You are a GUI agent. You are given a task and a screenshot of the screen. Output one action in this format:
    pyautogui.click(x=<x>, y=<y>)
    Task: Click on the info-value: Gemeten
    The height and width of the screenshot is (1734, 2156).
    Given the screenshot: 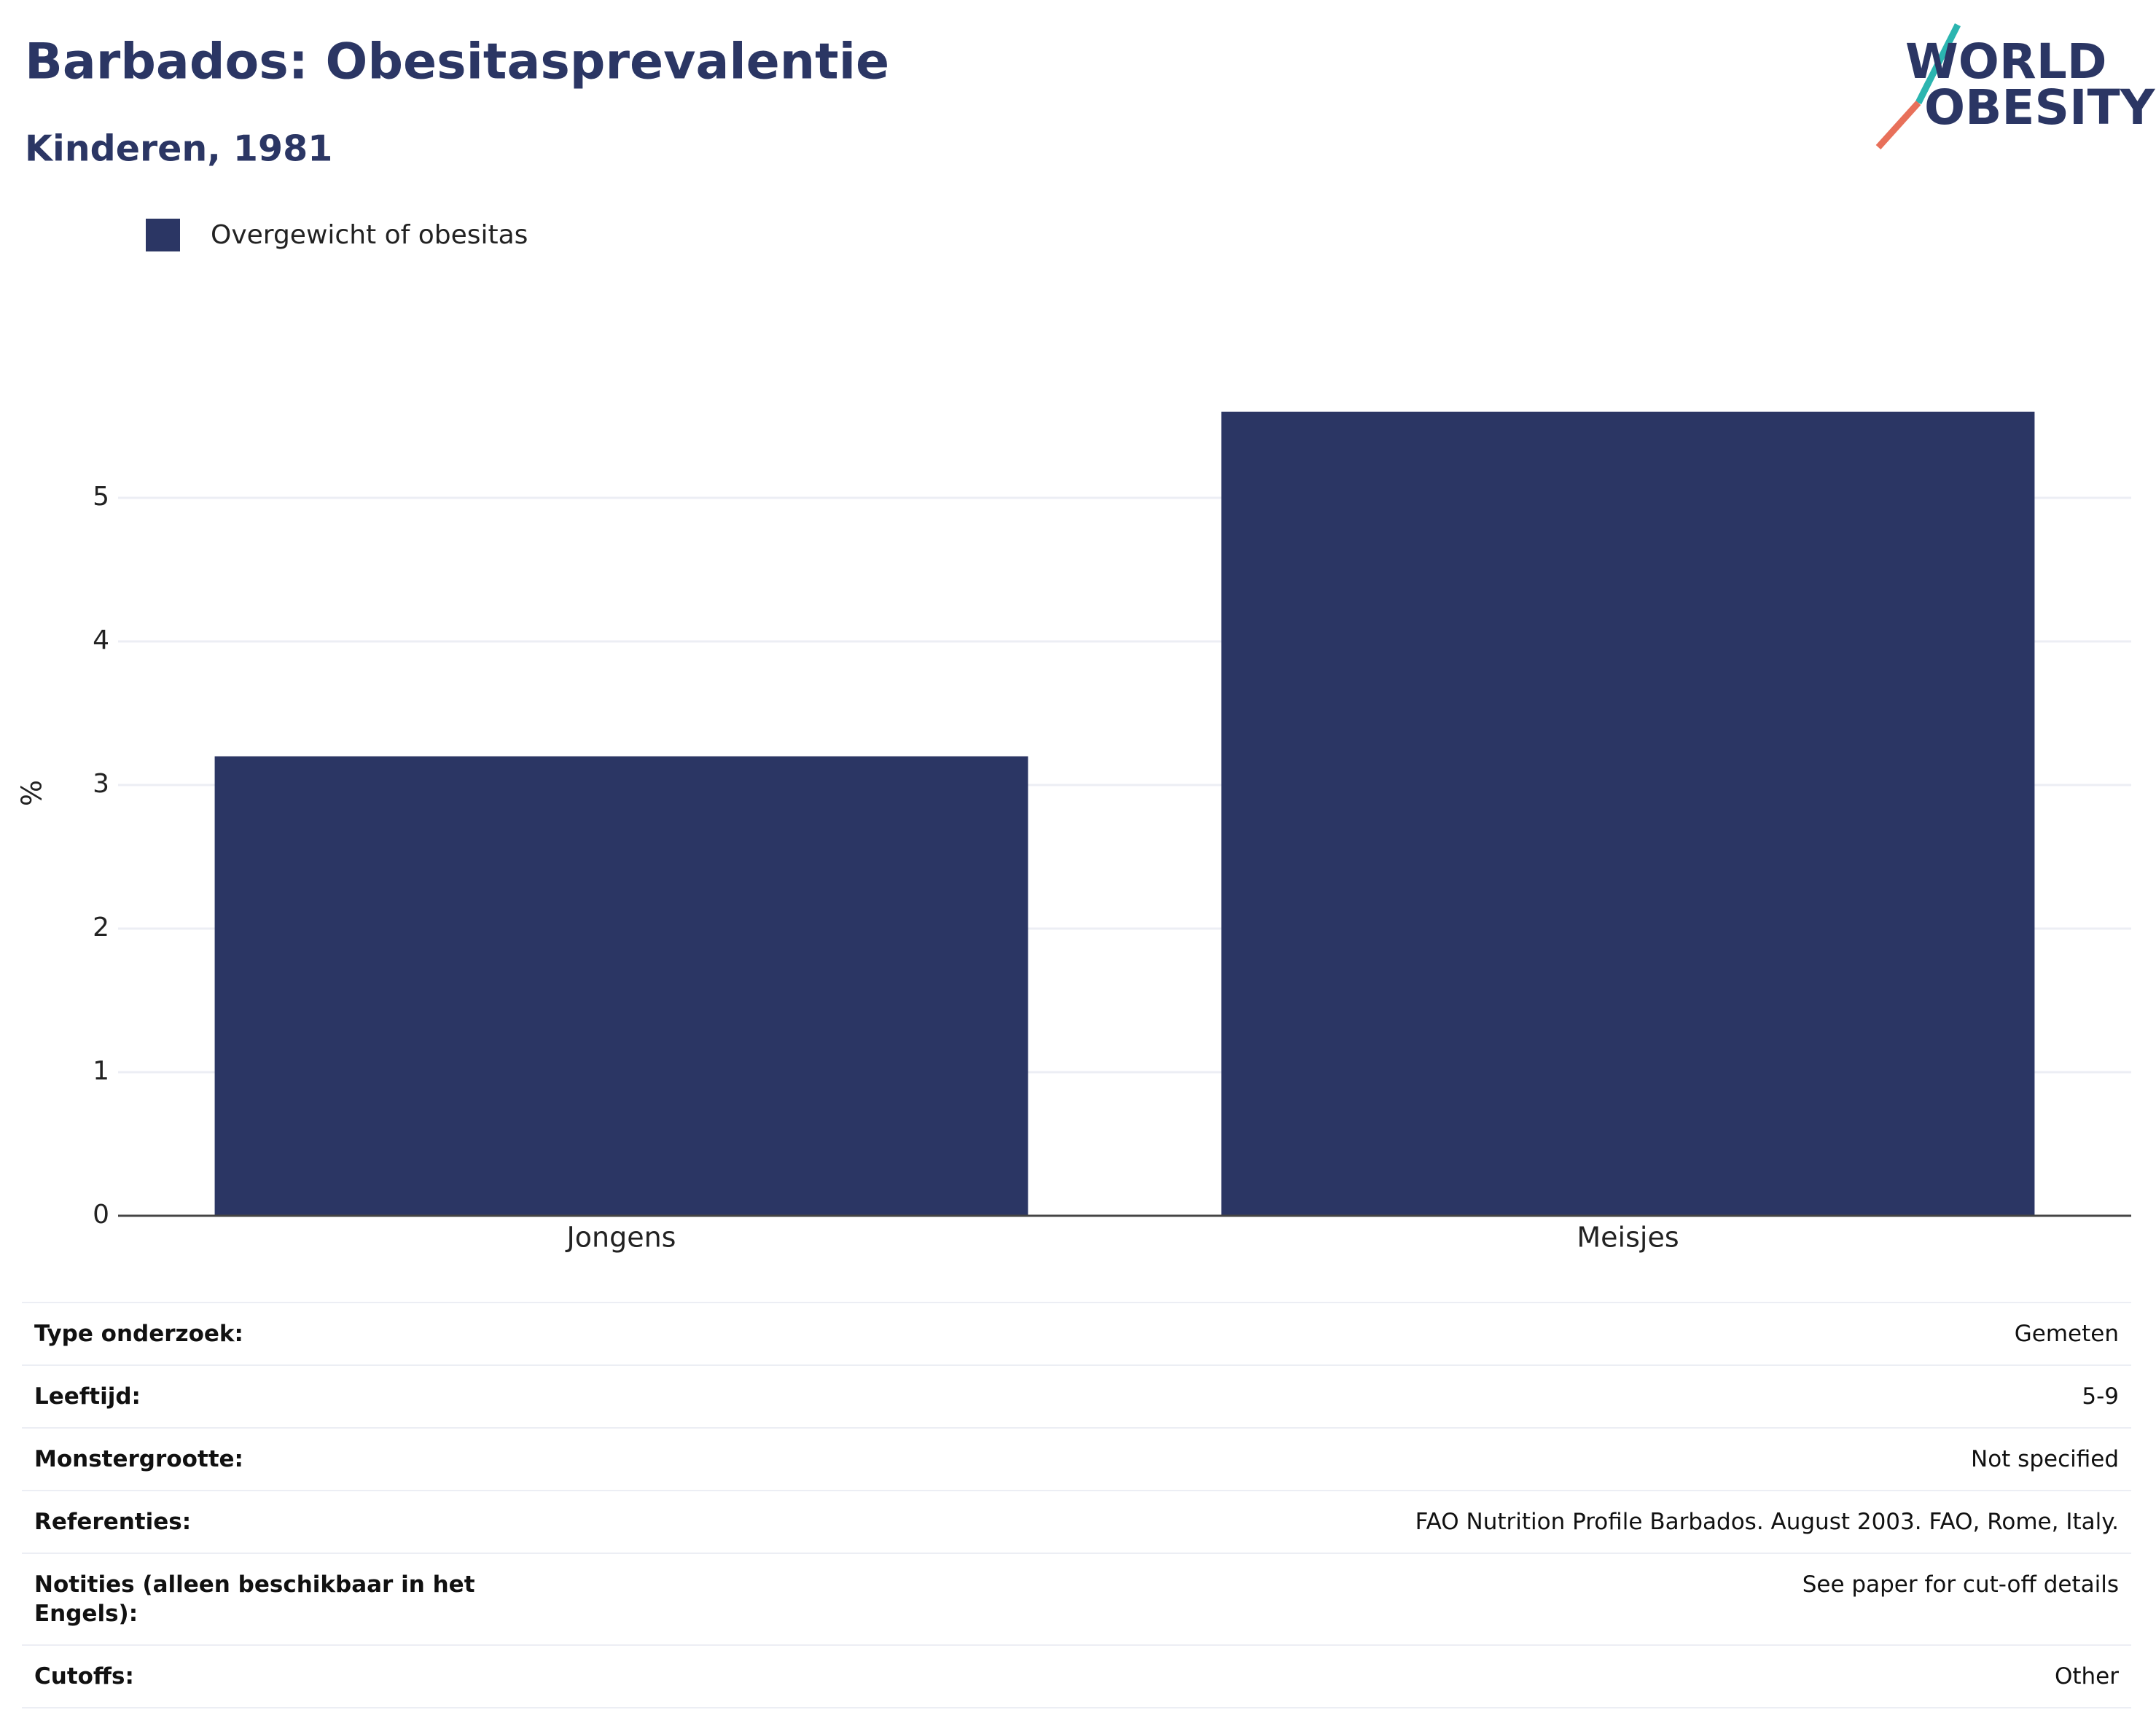 What is the action you would take?
    pyautogui.click(x=2066, y=1334)
    